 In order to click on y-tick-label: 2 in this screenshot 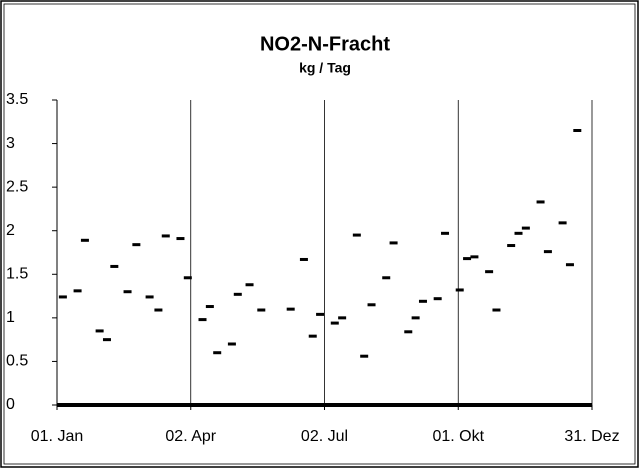, I will do `click(10, 230)`.